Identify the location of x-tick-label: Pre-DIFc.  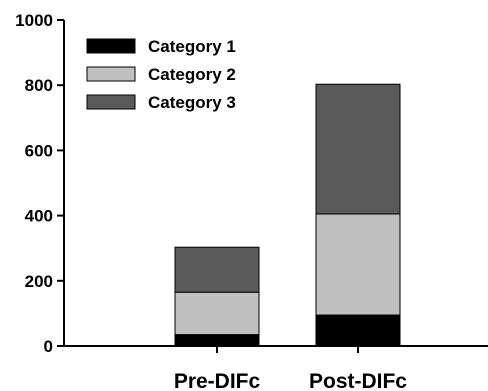
(217, 380).